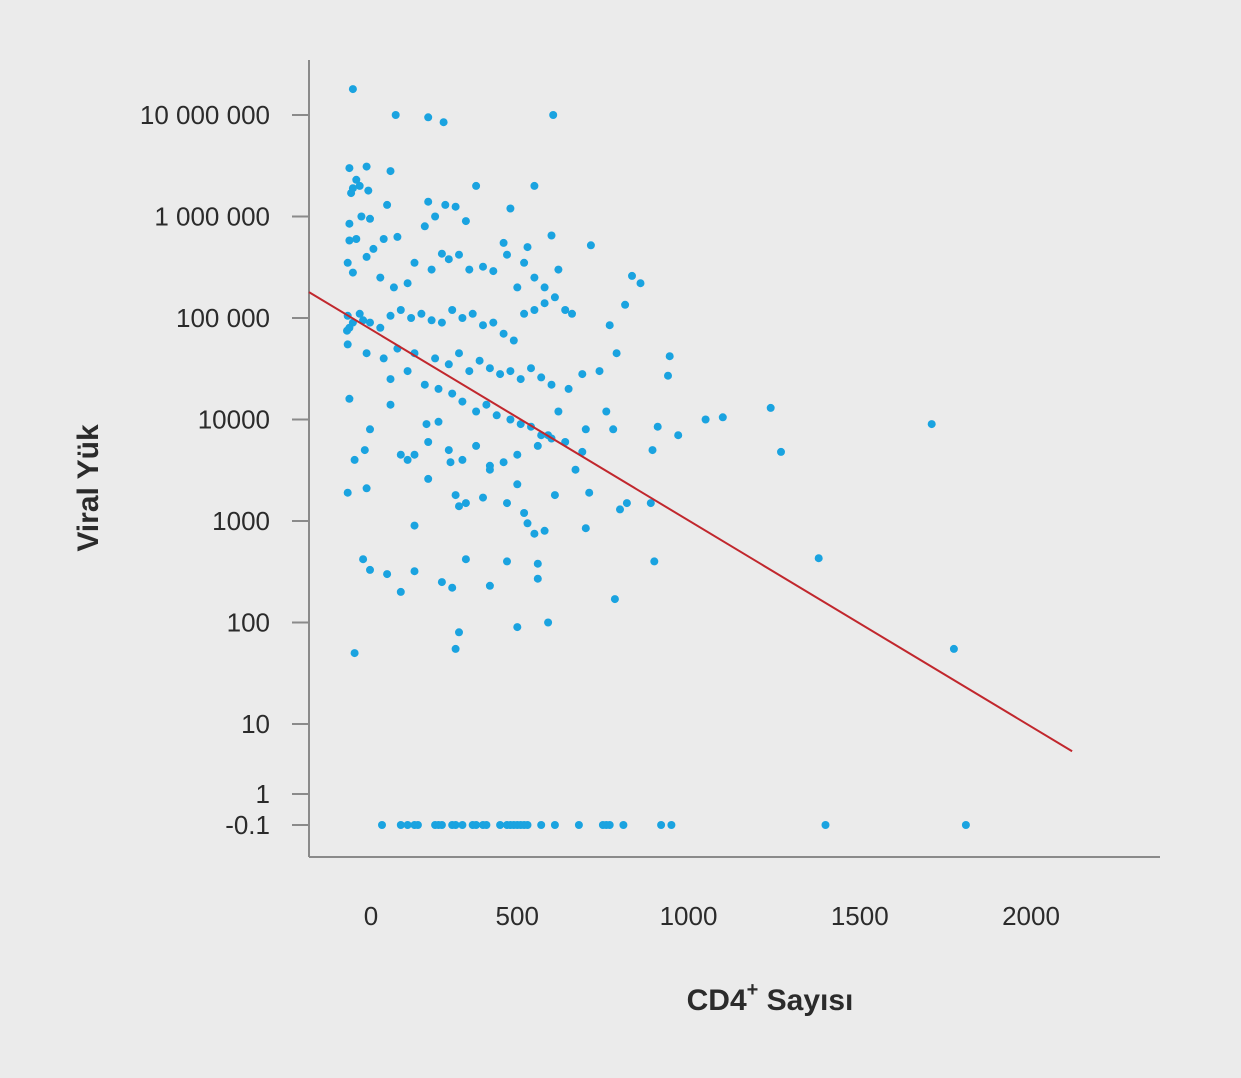  I want to click on y-tick-label: 100, so click(248, 623).